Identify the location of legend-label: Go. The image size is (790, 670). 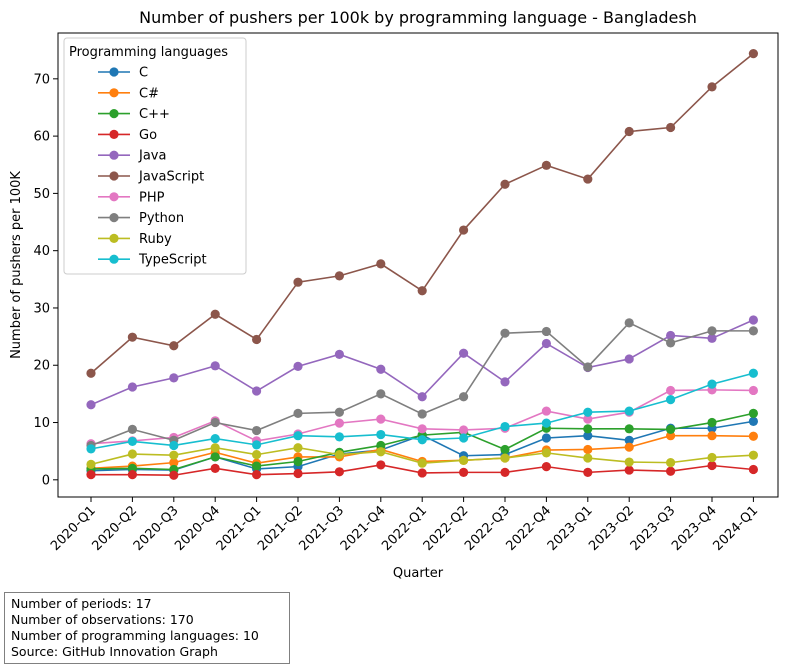
(148, 135).